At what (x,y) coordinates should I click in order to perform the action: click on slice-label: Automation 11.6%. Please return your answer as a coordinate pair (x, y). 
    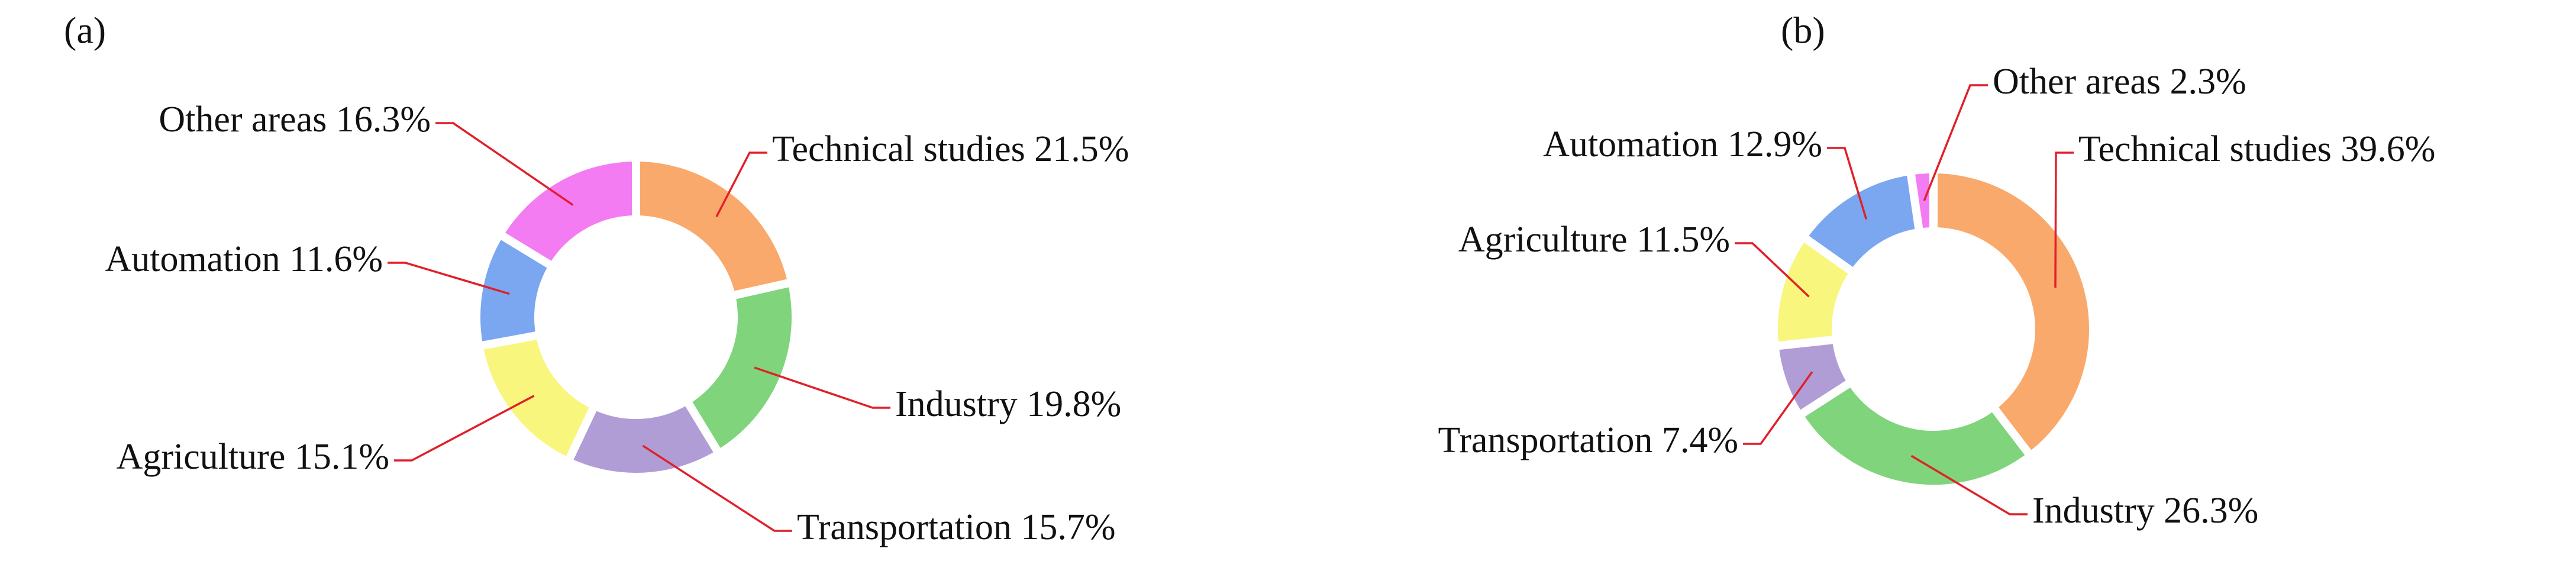
    Looking at the image, I should click on (244, 259).